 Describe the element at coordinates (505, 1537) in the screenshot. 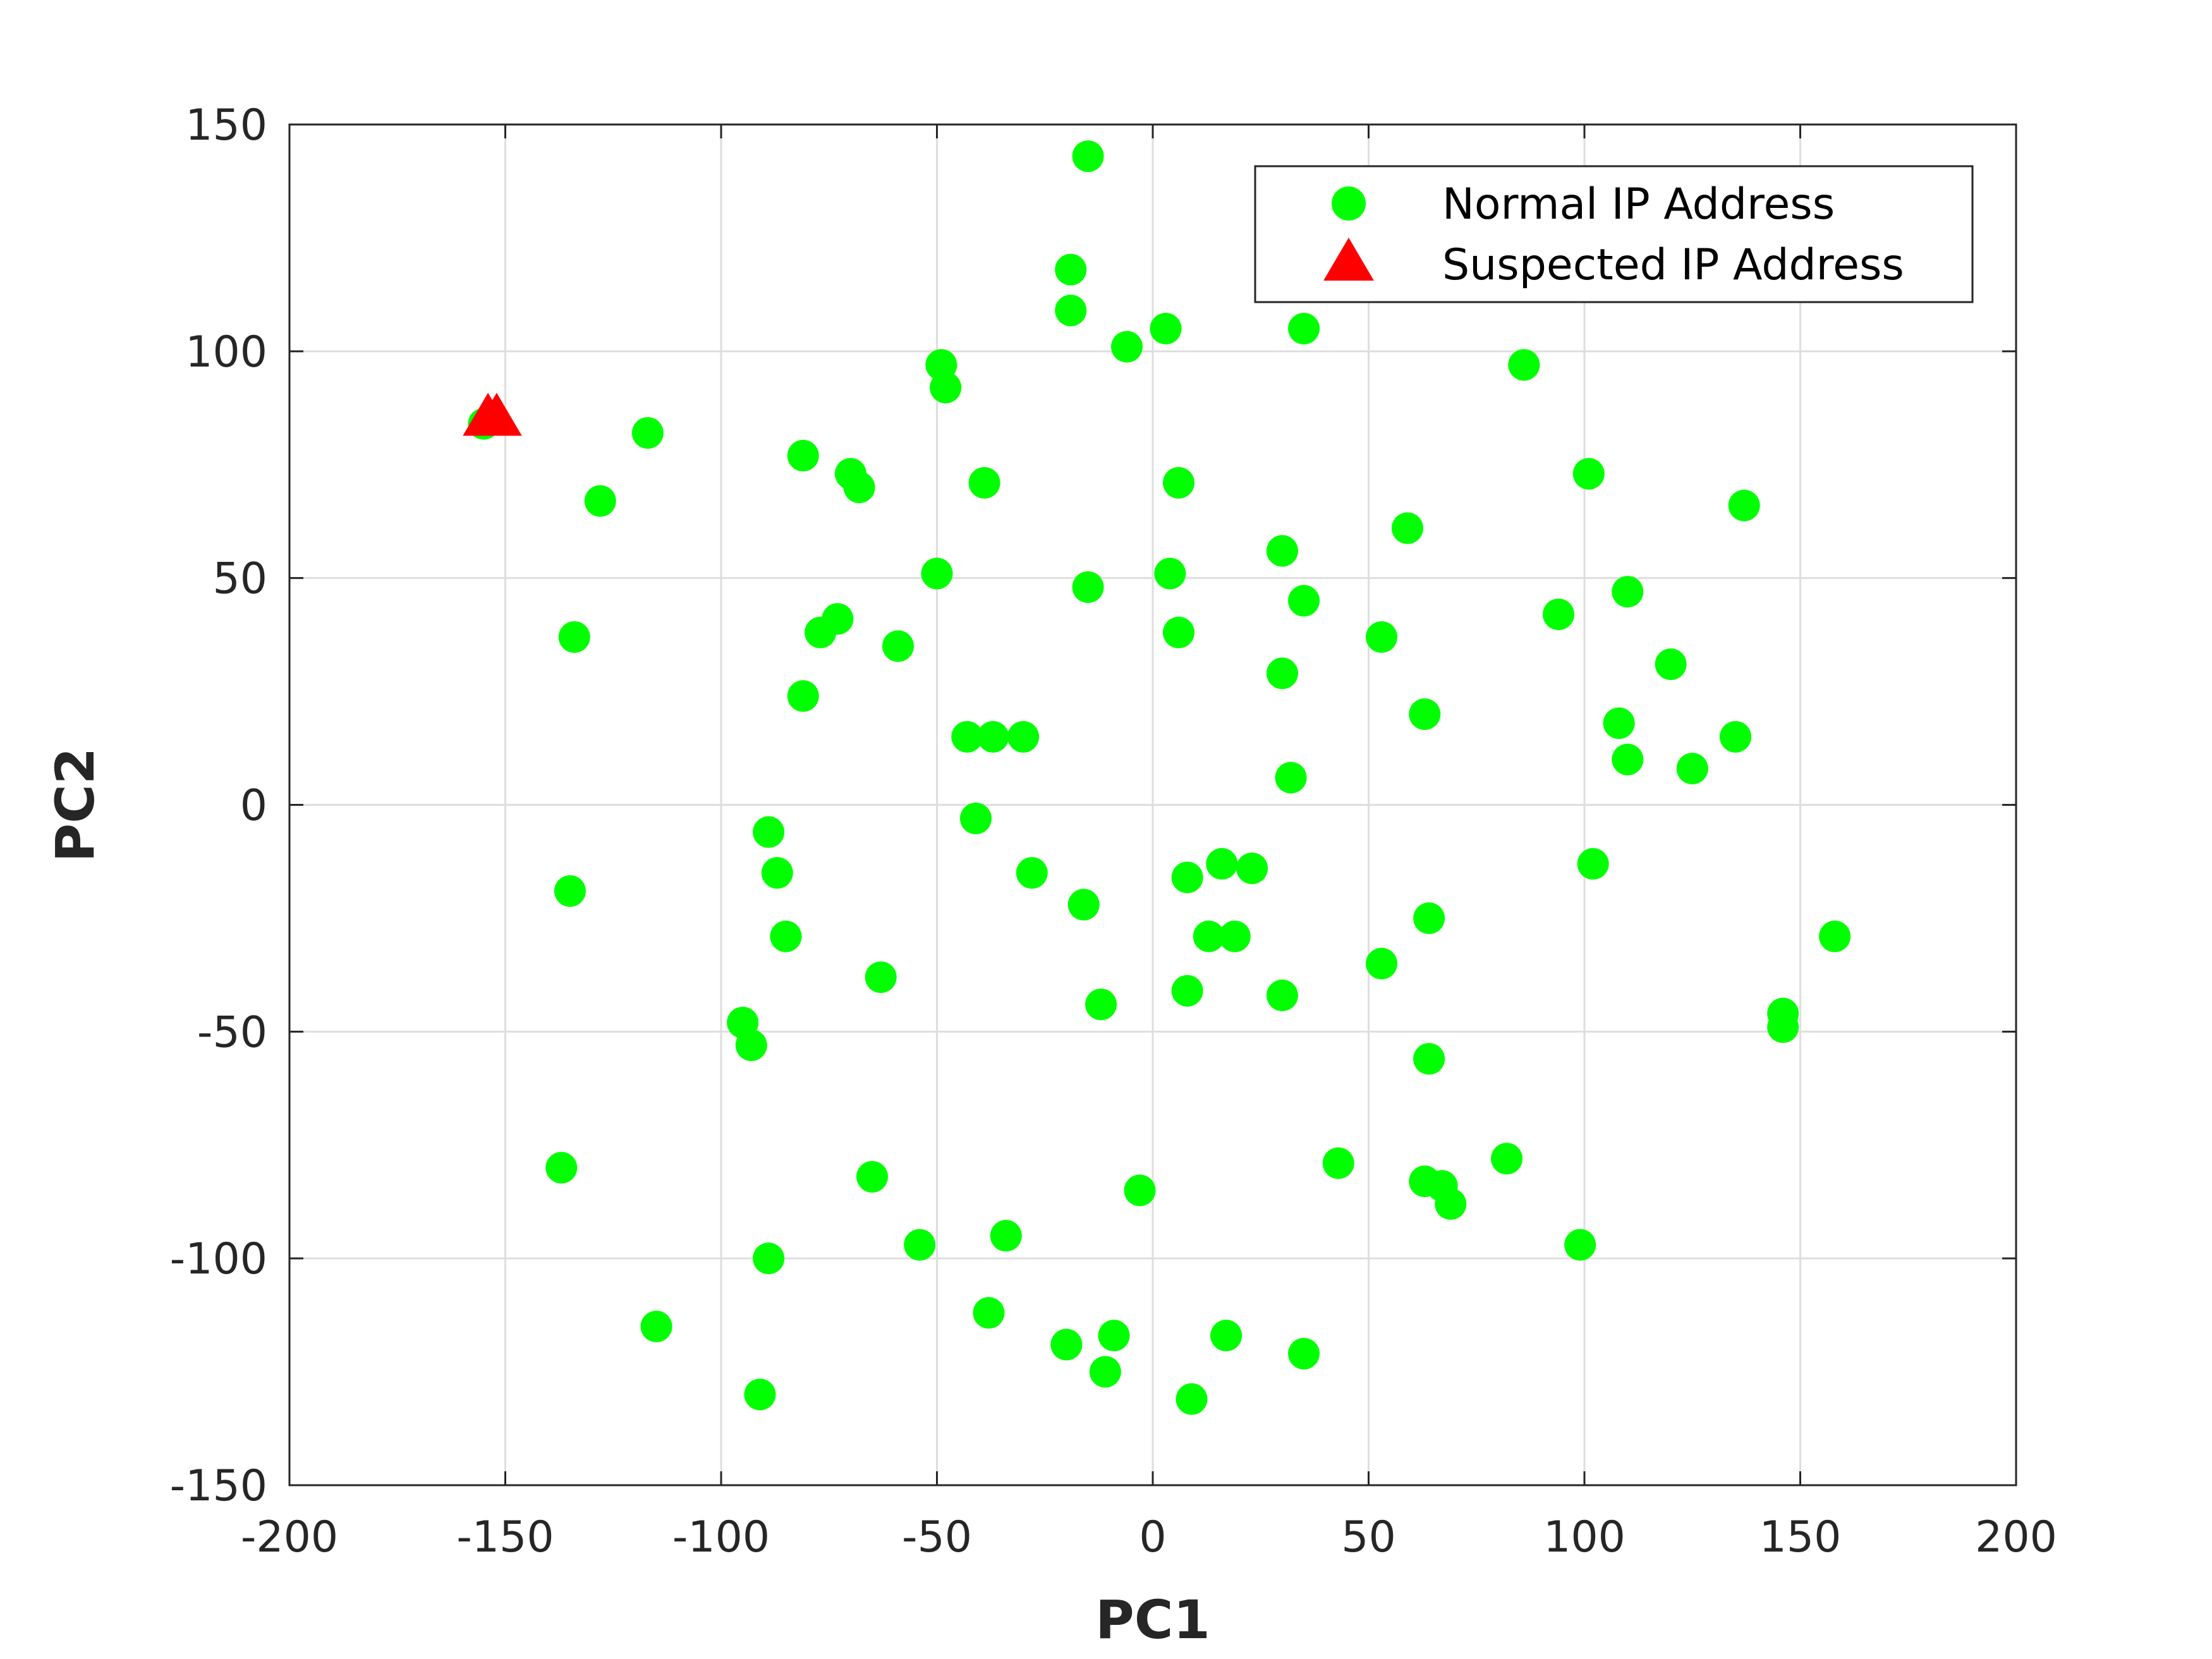

I see `x-tick-label: -150` at that location.